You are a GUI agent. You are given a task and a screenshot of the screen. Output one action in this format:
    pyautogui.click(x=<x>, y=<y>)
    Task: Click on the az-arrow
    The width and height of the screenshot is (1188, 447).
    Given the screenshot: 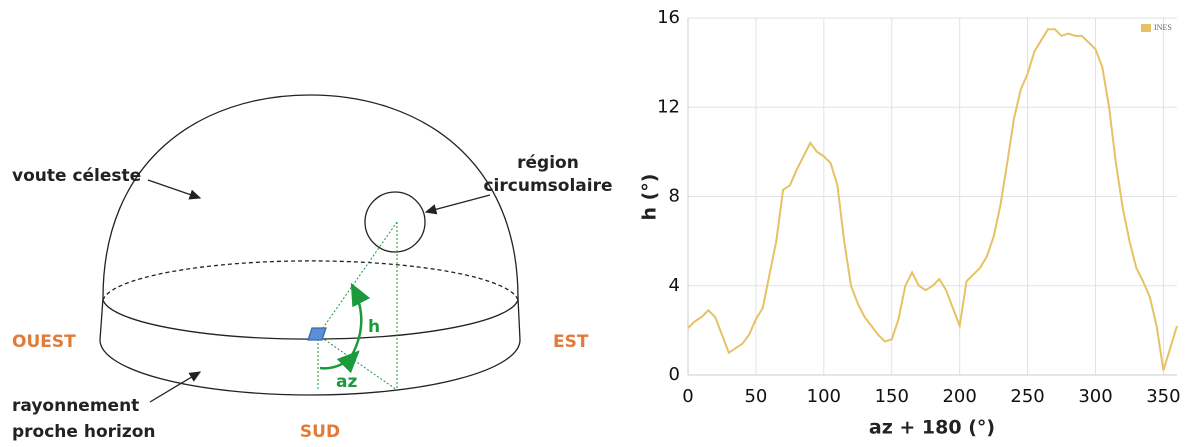 What is the action you would take?
    pyautogui.click(x=339, y=362)
    